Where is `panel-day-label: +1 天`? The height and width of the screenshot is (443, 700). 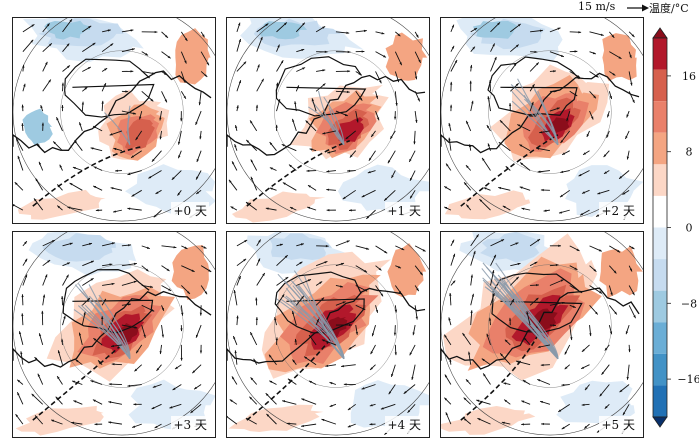
panel-day-label: +1 天 is located at coordinates (404, 210).